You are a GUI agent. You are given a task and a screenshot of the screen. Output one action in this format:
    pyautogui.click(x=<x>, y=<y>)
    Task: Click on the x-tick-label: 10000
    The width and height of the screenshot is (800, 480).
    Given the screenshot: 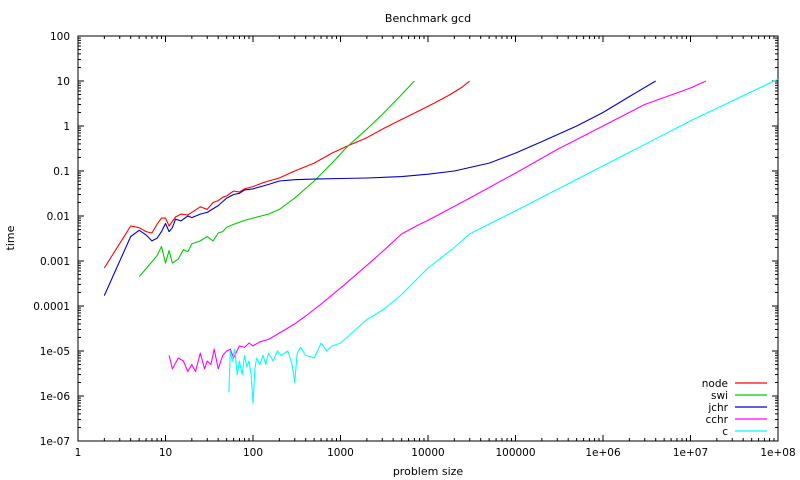 What is the action you would take?
    pyautogui.click(x=427, y=453)
    